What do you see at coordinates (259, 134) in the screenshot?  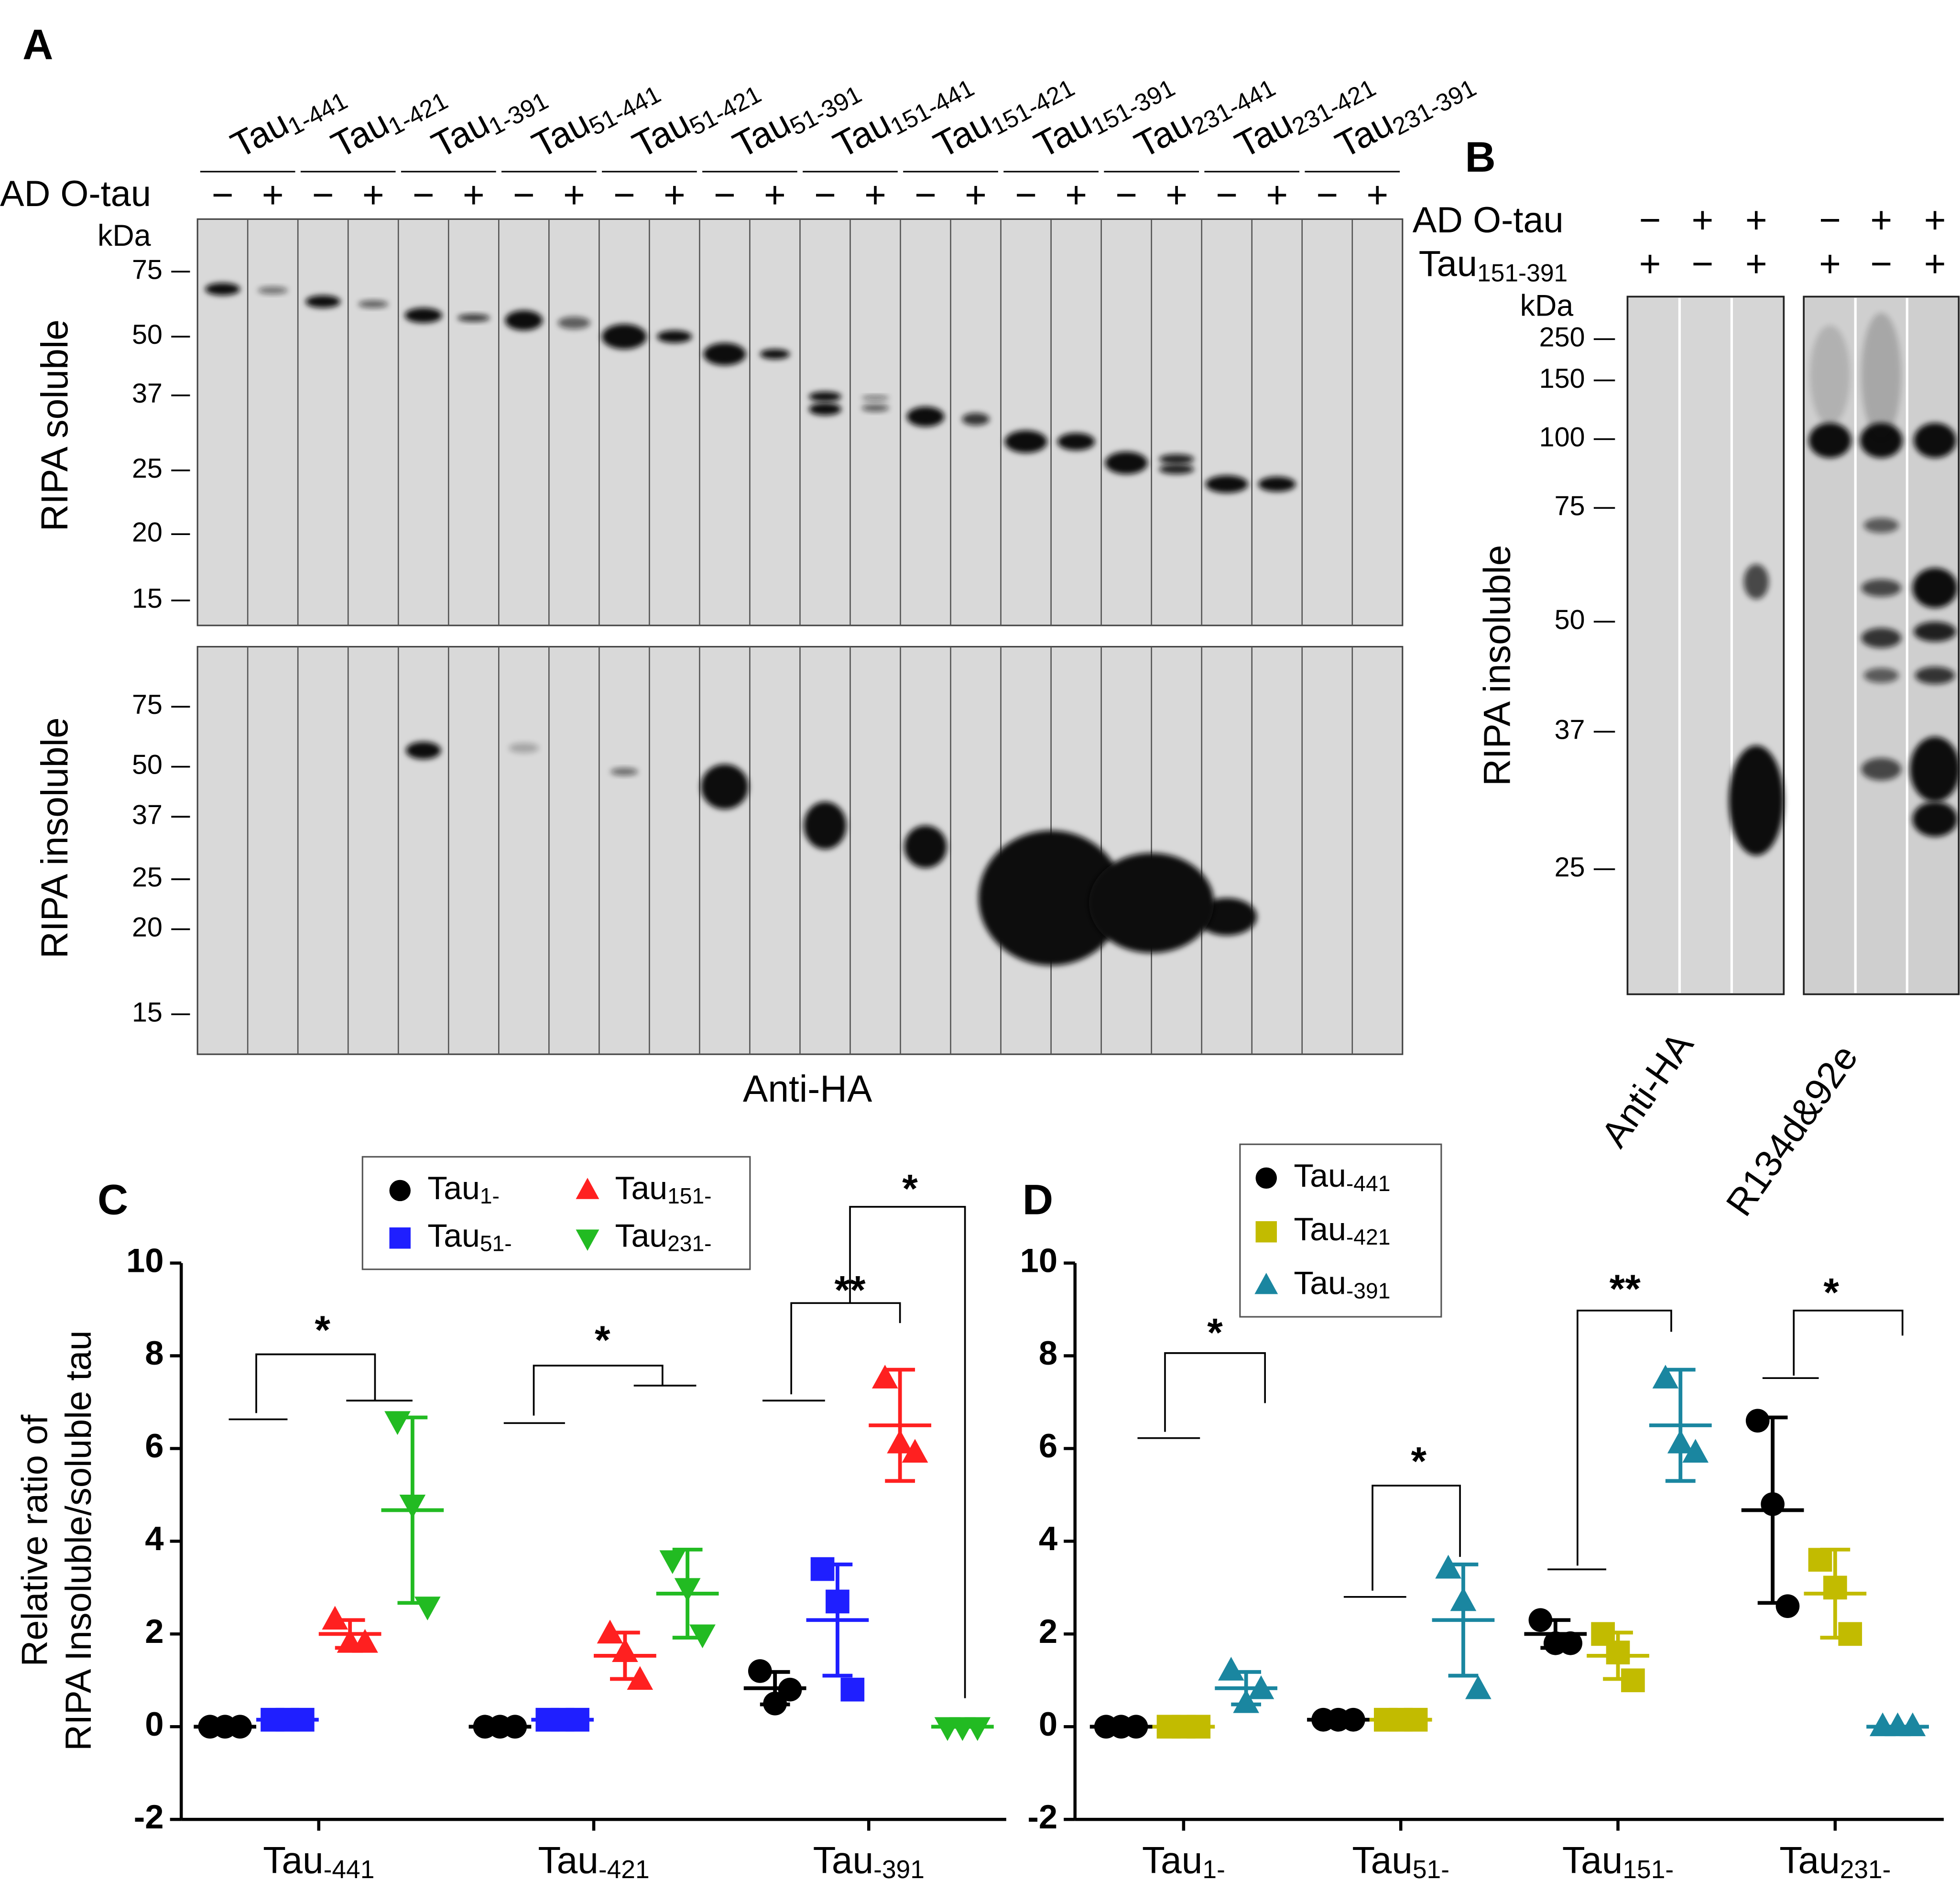 I see `lane-label-base: Tau` at bounding box center [259, 134].